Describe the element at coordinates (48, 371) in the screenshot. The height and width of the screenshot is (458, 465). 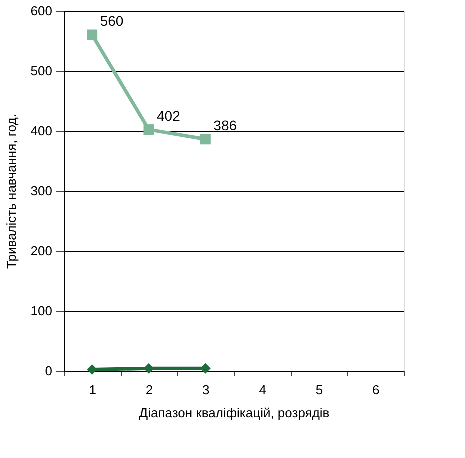
I see `y-tick-label: 0` at that location.